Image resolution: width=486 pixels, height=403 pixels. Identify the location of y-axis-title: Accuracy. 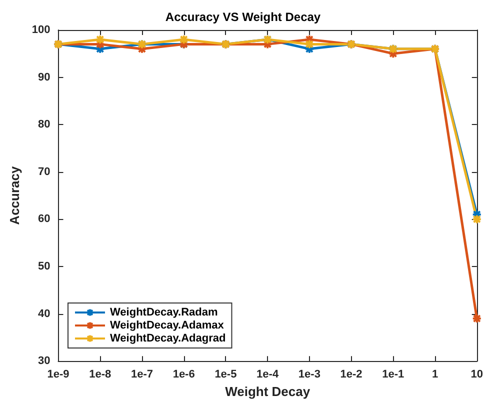
(14, 195).